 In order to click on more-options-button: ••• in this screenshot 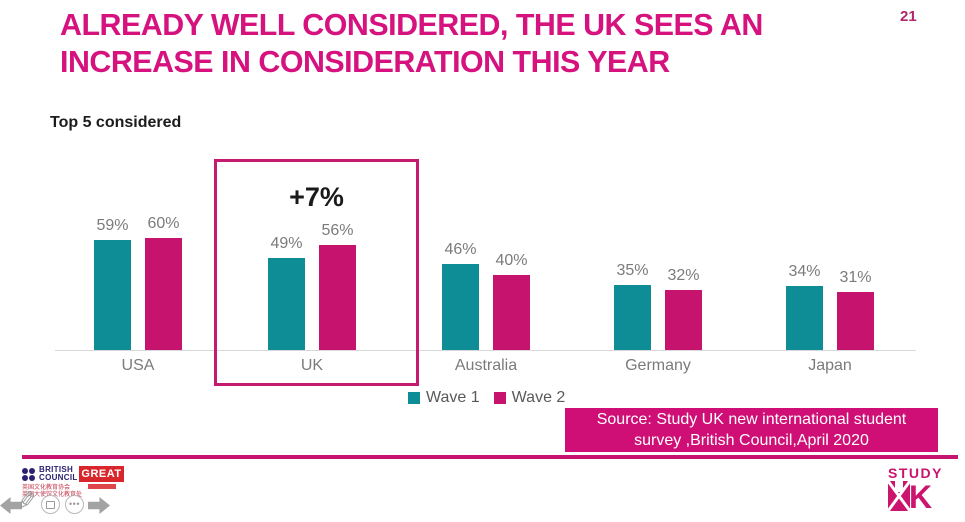, I will do `click(74, 504)`.